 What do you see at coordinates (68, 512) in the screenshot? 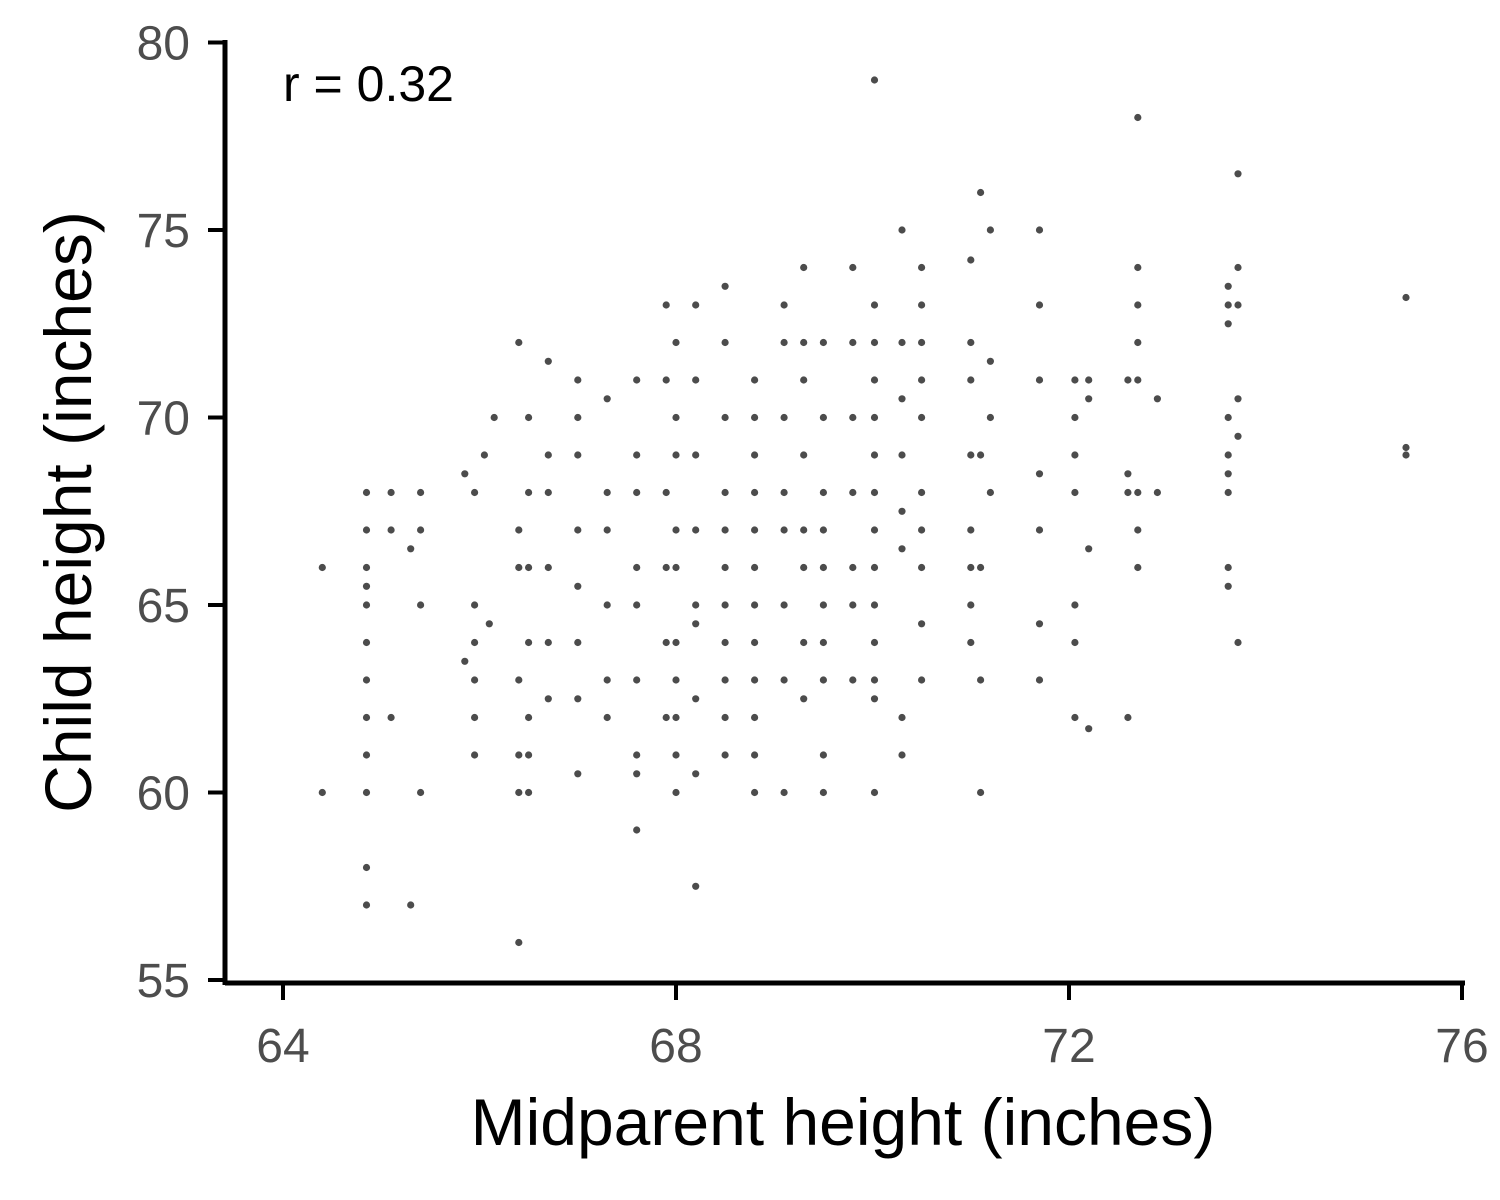
I see `y-axis-title: Child height (inches)` at bounding box center [68, 512].